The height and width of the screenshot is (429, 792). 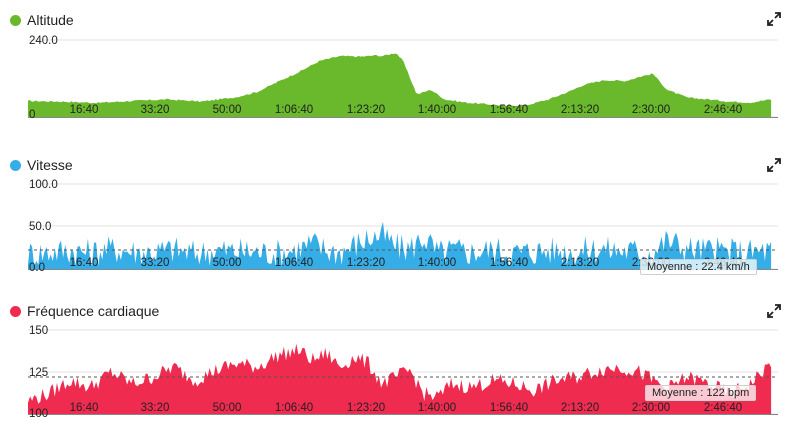 What do you see at coordinates (701, 393) in the screenshot?
I see `frequence-average-label: Moyenne : 122 bpm` at bounding box center [701, 393].